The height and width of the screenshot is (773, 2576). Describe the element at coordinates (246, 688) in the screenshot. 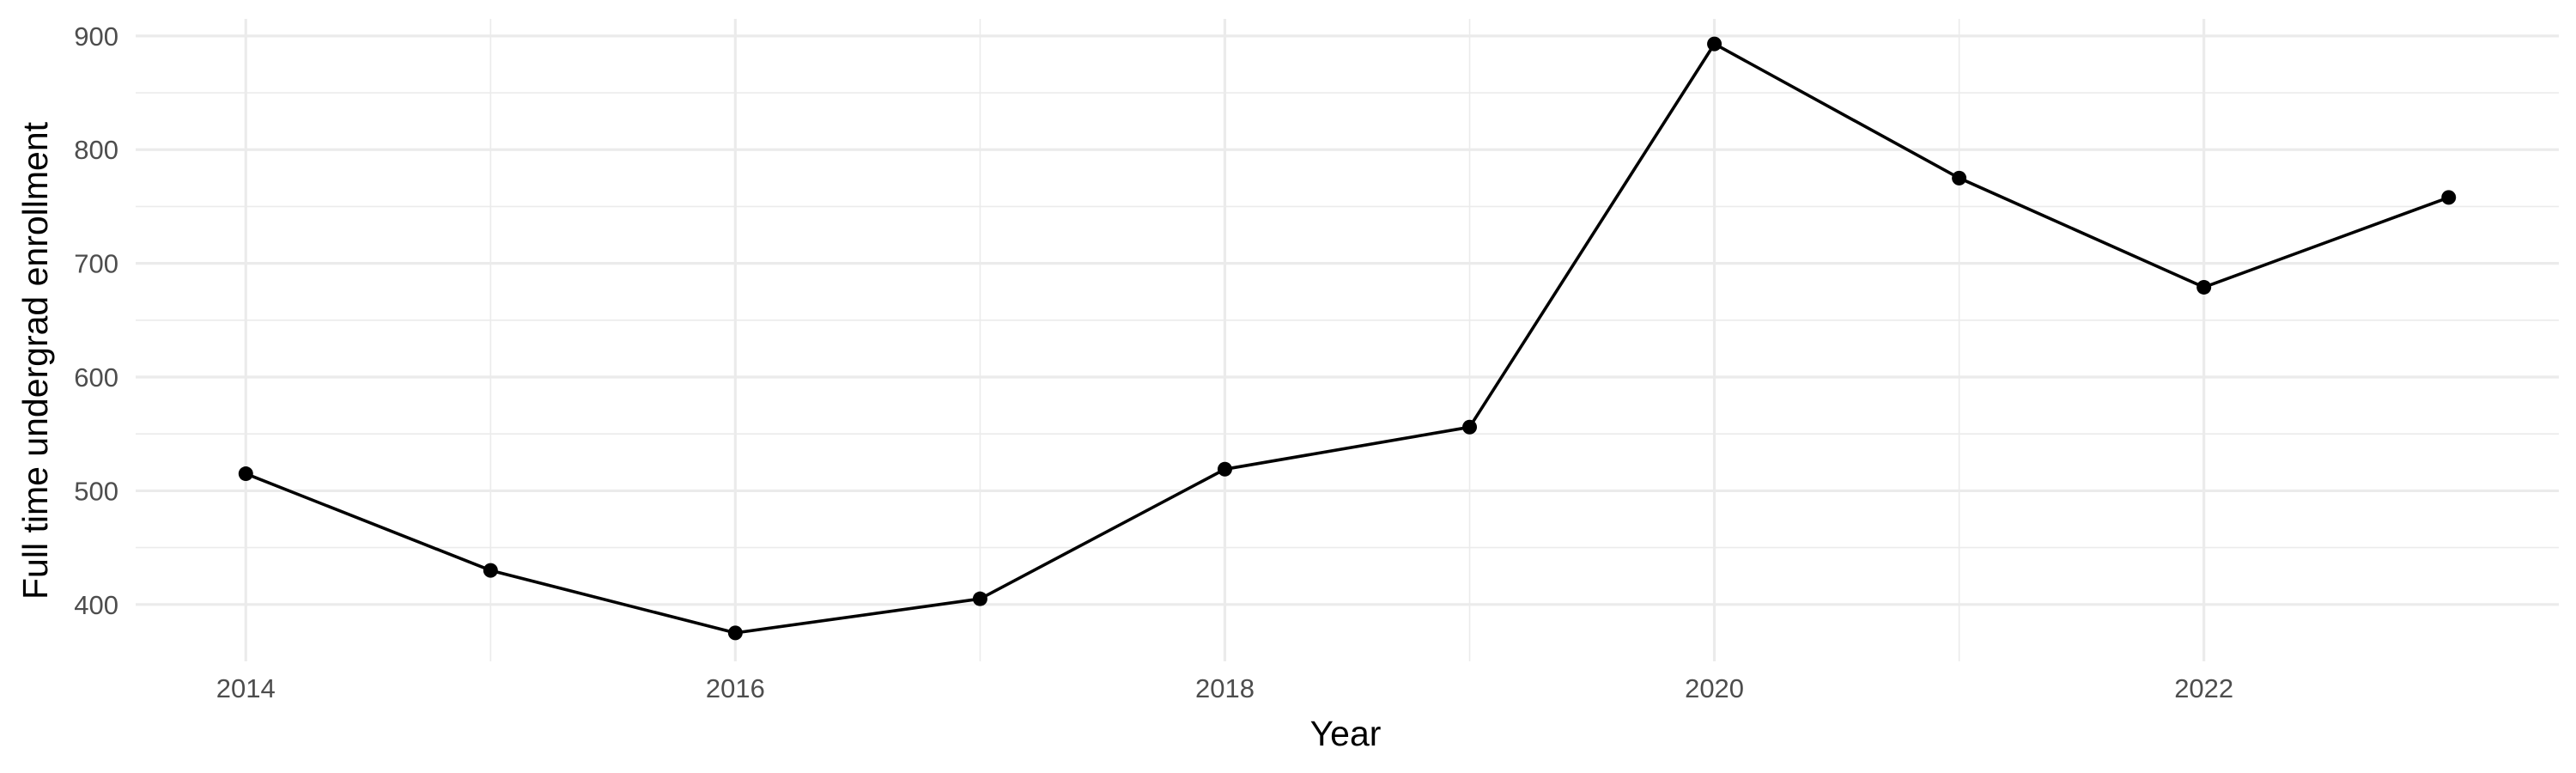

I see `x-tick-label: 2014` at that location.